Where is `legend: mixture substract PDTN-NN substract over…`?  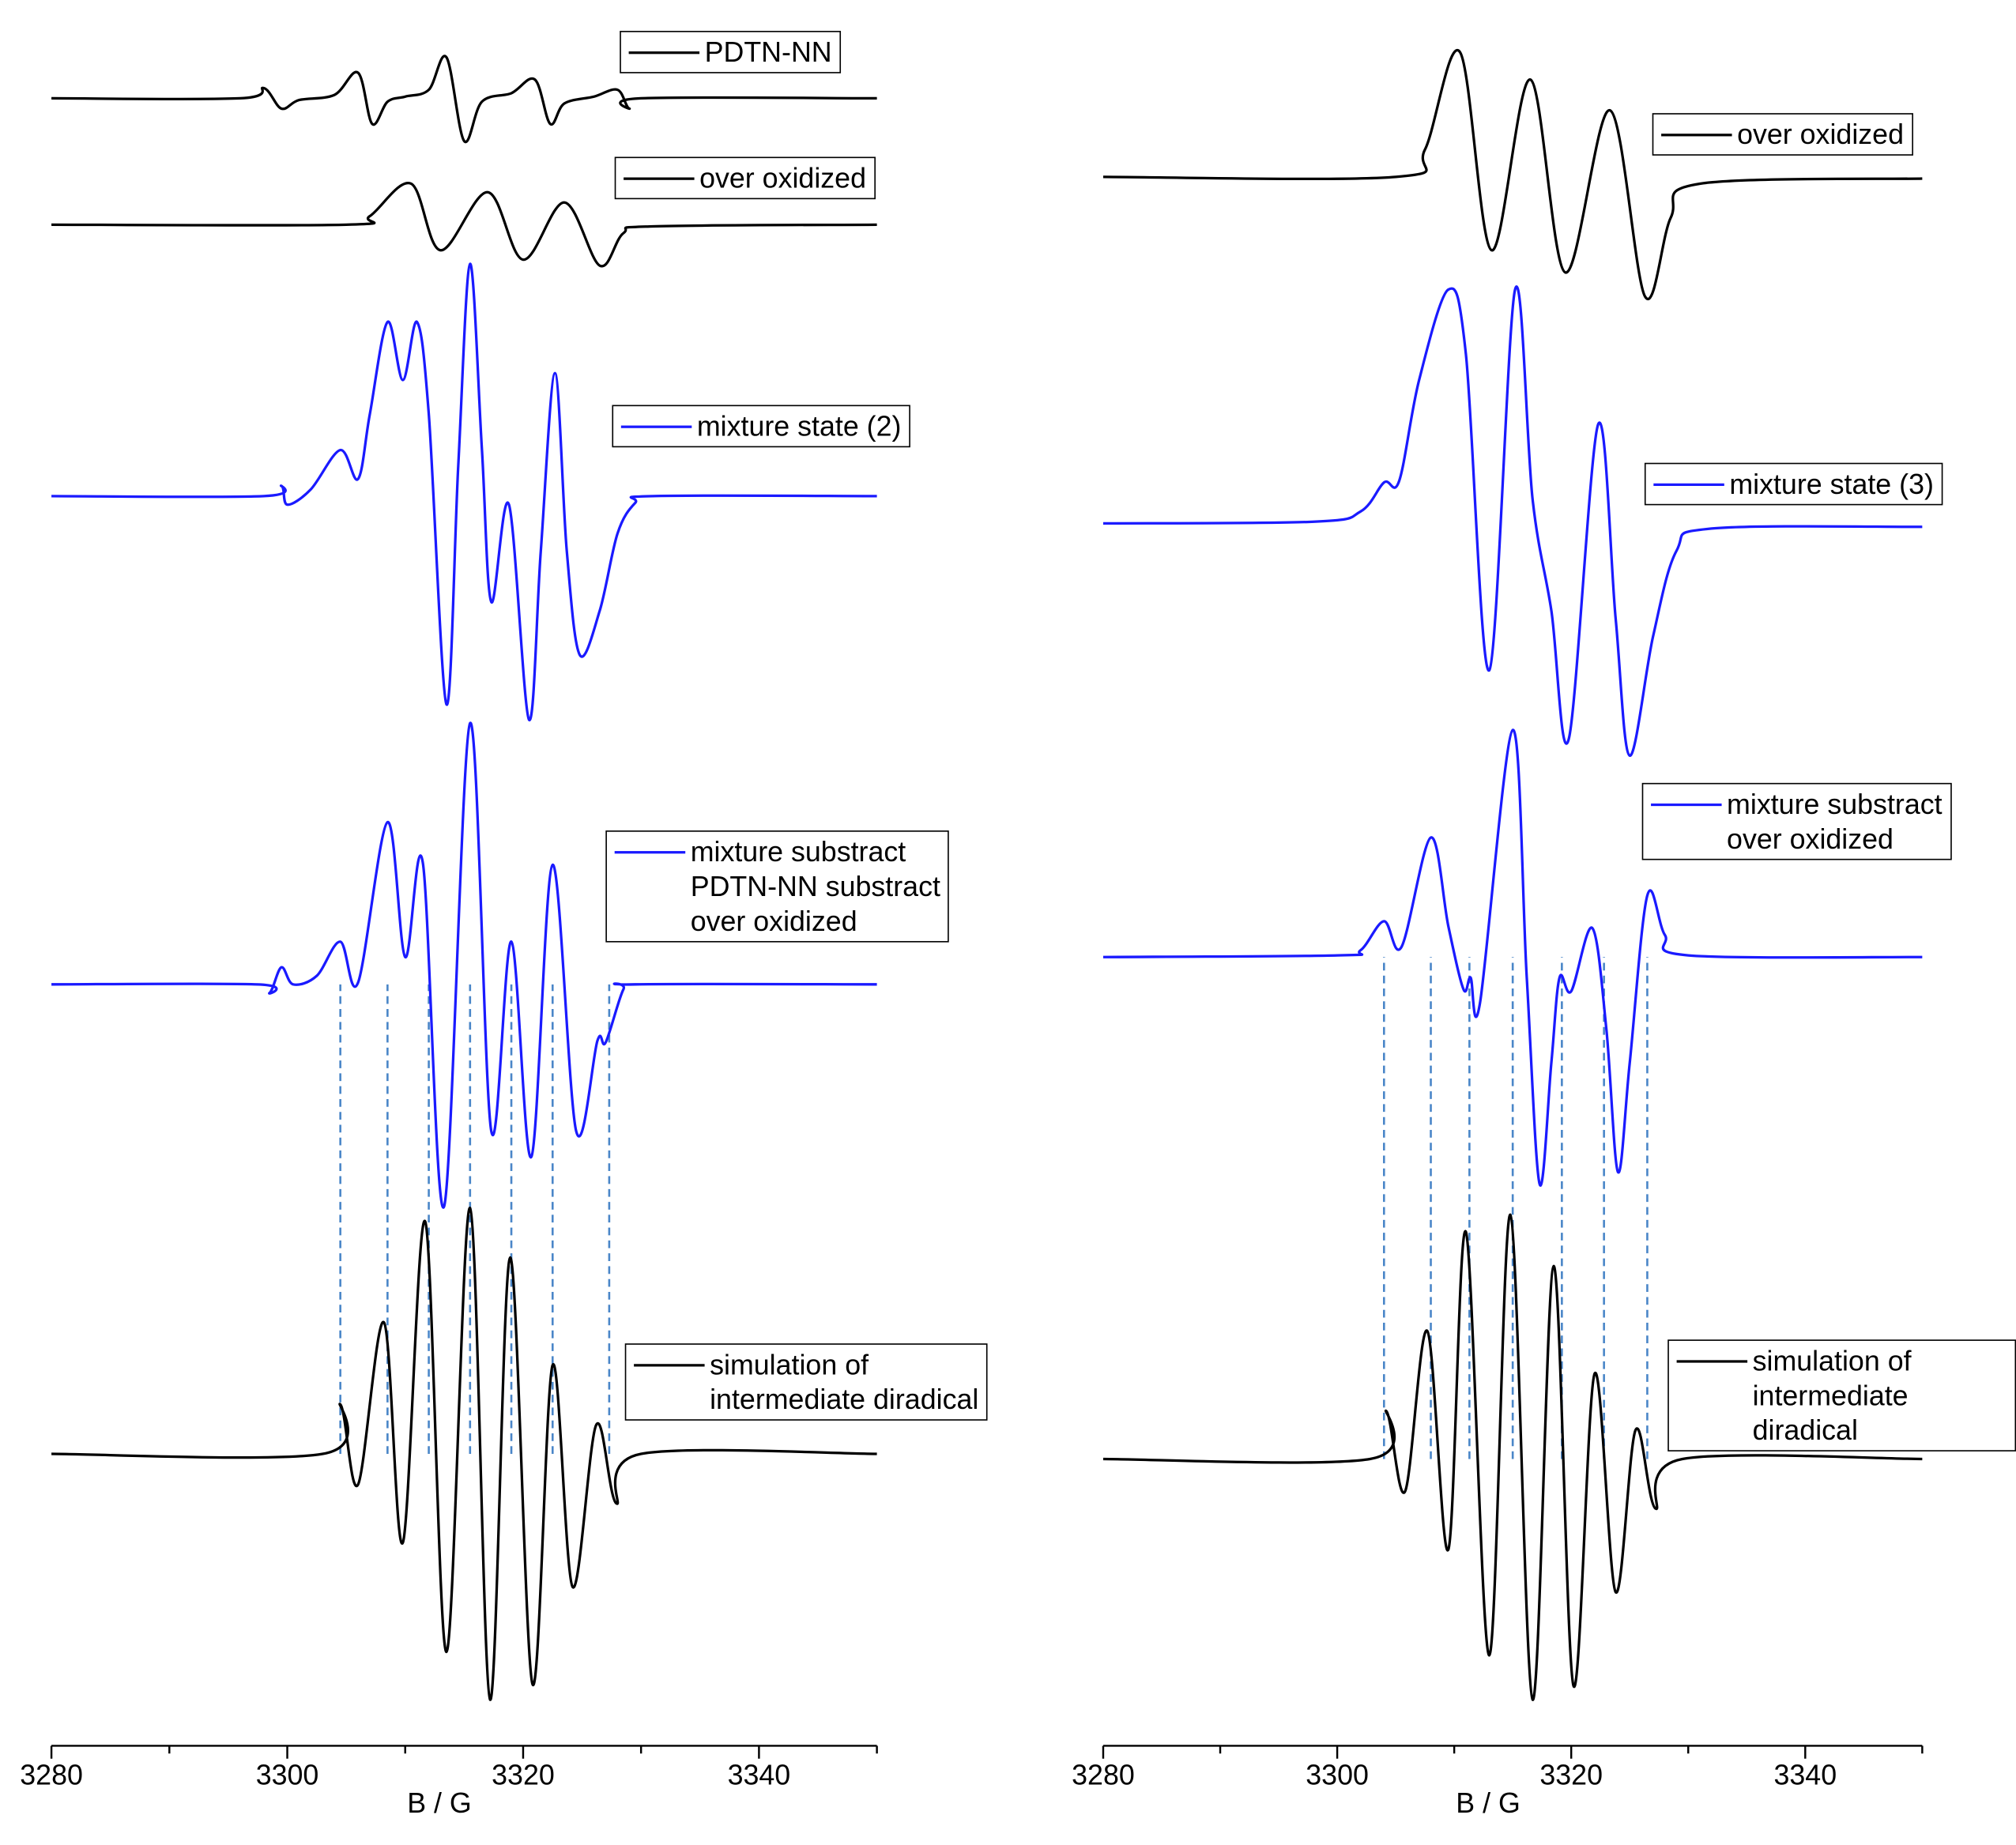
legend: mixture substract PDTN-NN substract over… is located at coordinates (777, 886).